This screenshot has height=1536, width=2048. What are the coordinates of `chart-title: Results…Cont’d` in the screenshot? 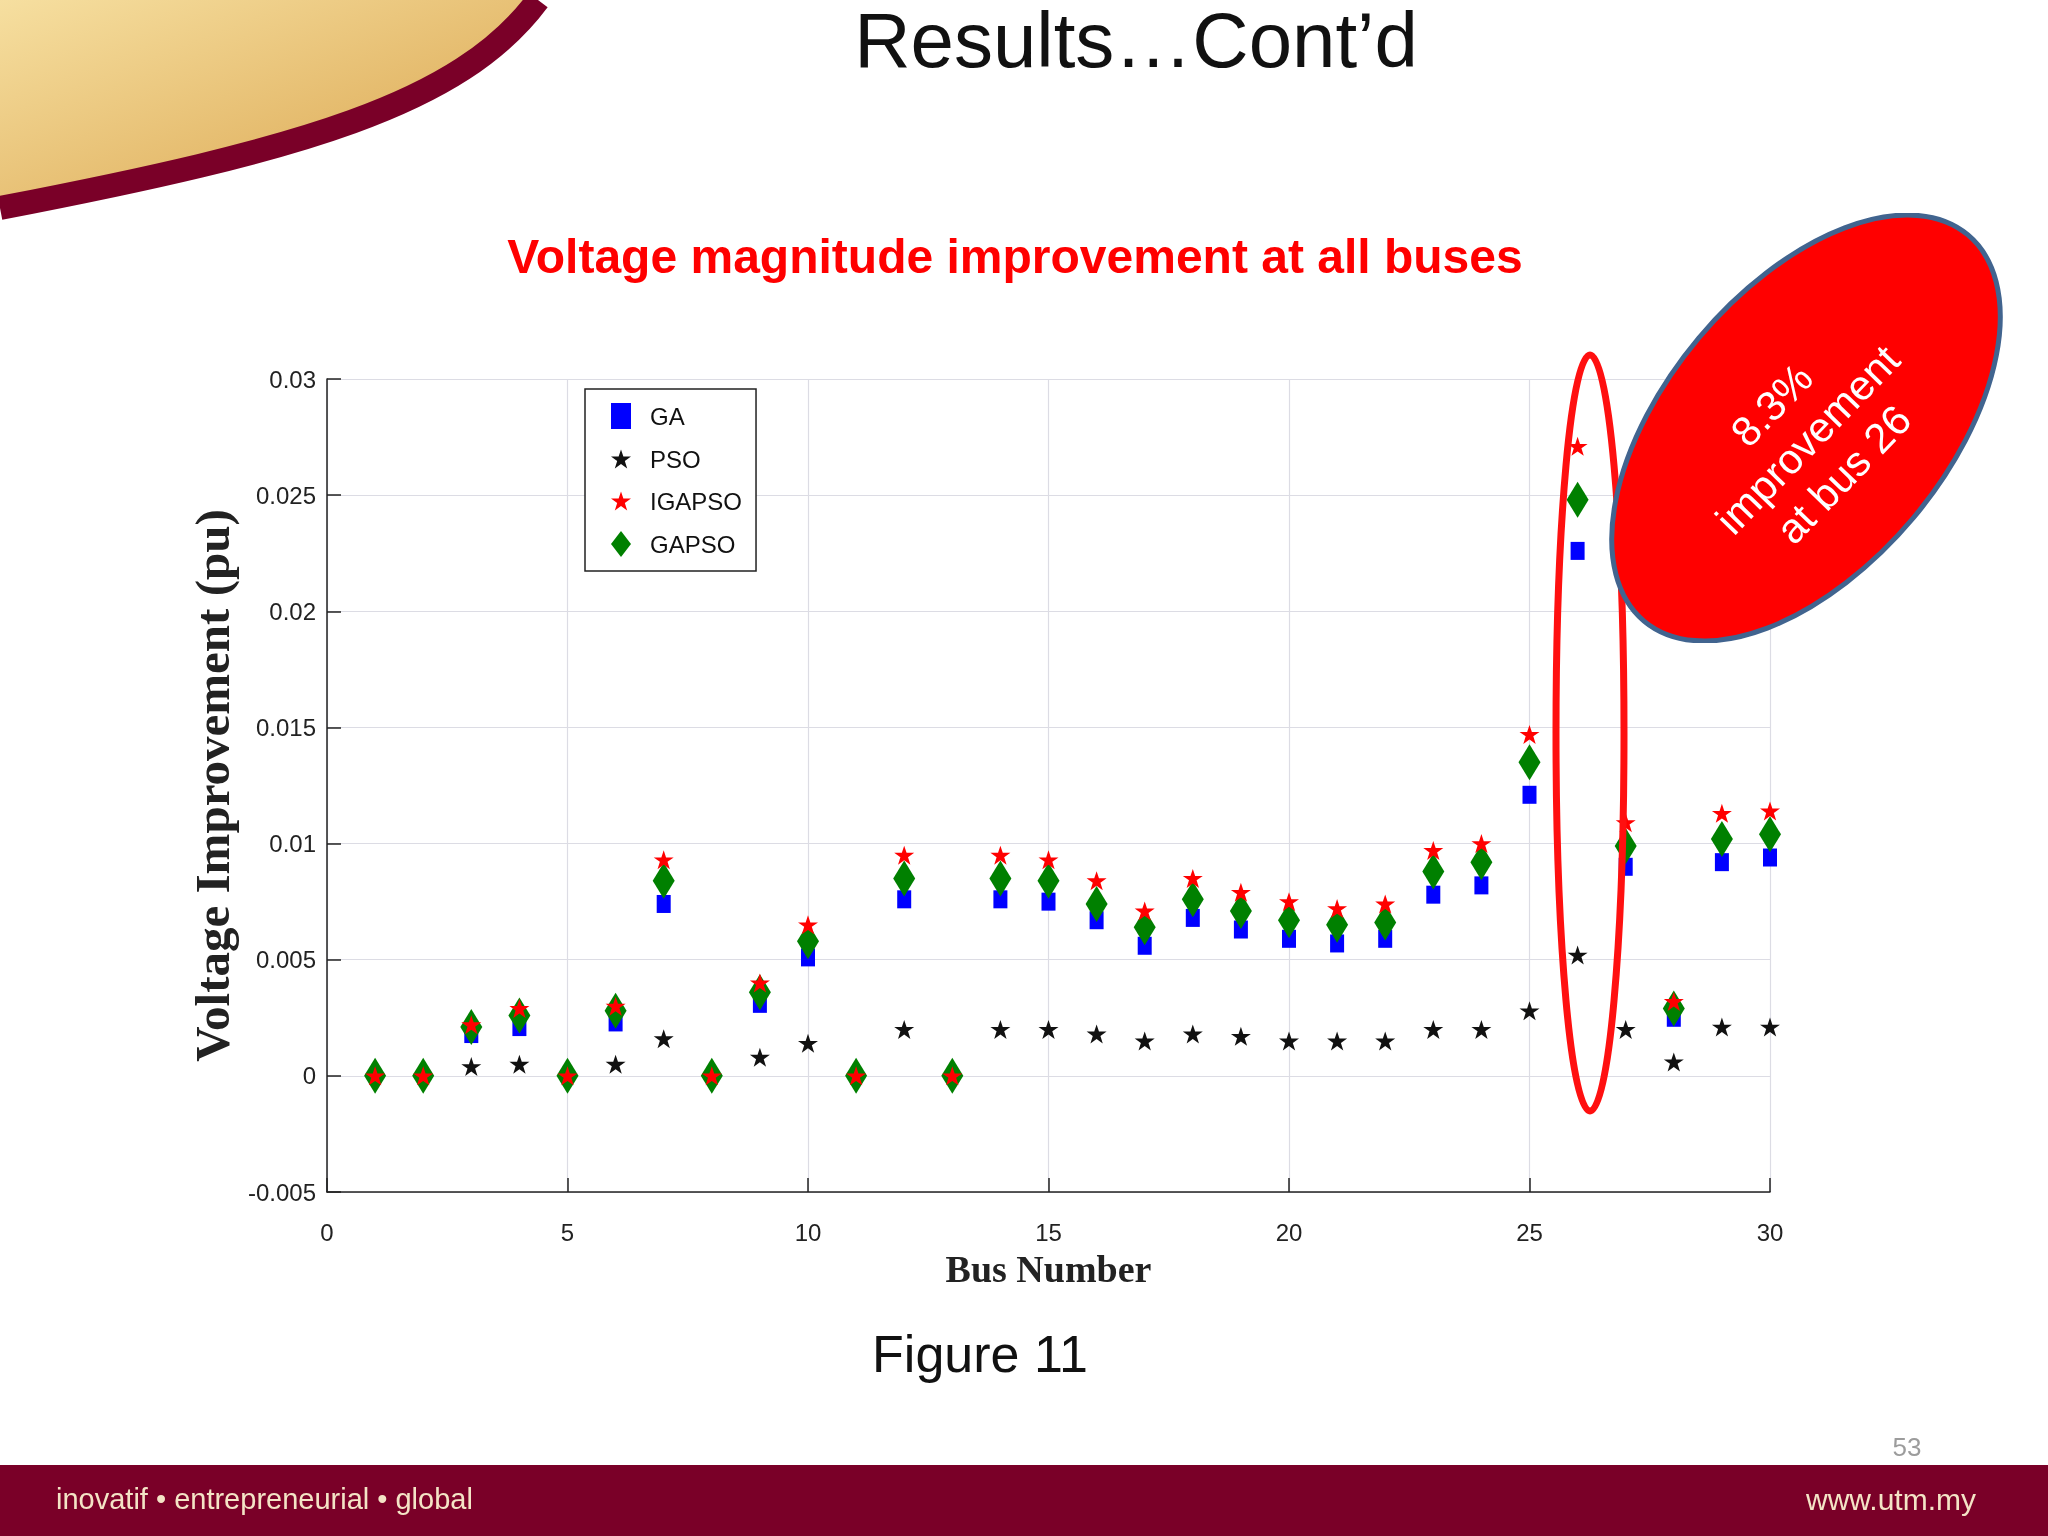 It's located at (1136, 42).